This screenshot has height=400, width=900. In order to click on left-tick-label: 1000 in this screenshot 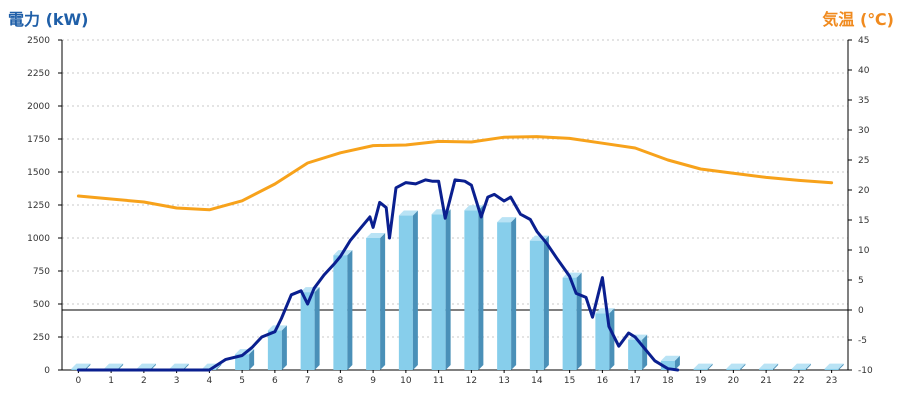, I will do `click(38, 239)`.